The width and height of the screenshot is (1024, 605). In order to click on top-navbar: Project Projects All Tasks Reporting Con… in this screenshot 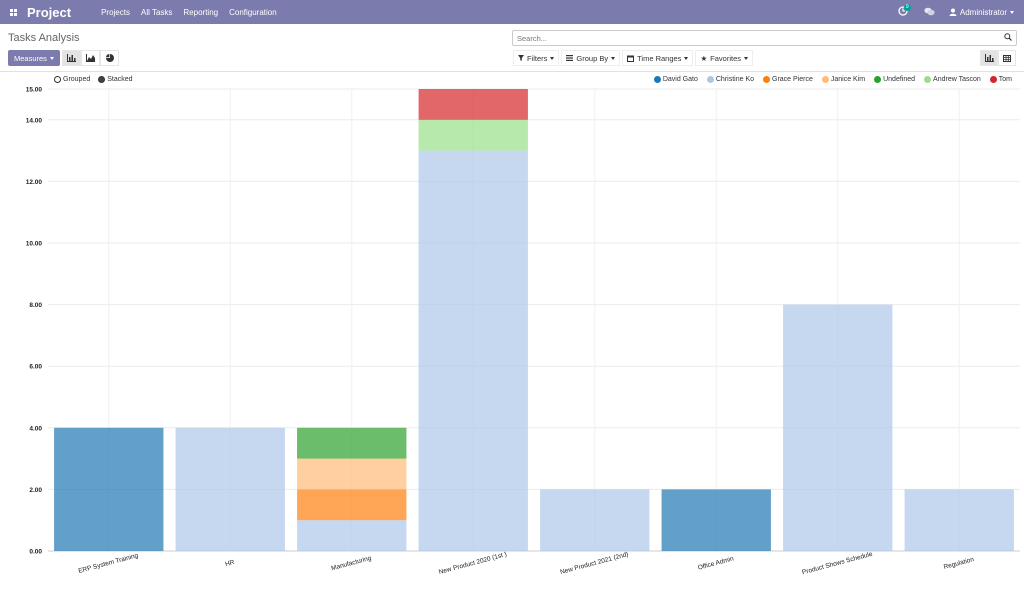, I will do `click(512, 12)`.